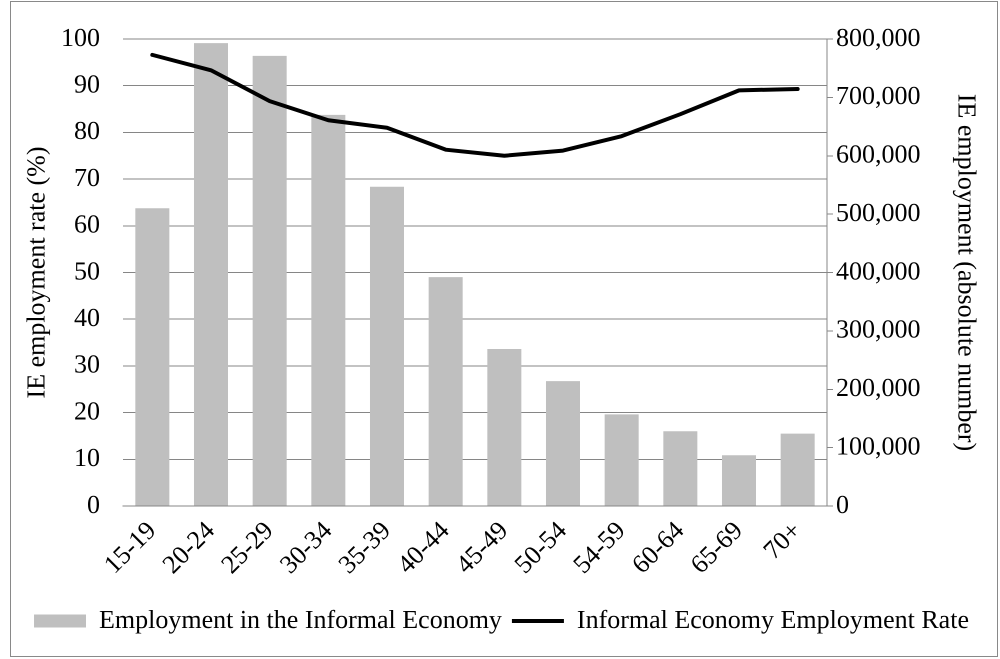 This screenshot has height=659, width=1000. I want to click on y-tick-label: 40, so click(87, 317).